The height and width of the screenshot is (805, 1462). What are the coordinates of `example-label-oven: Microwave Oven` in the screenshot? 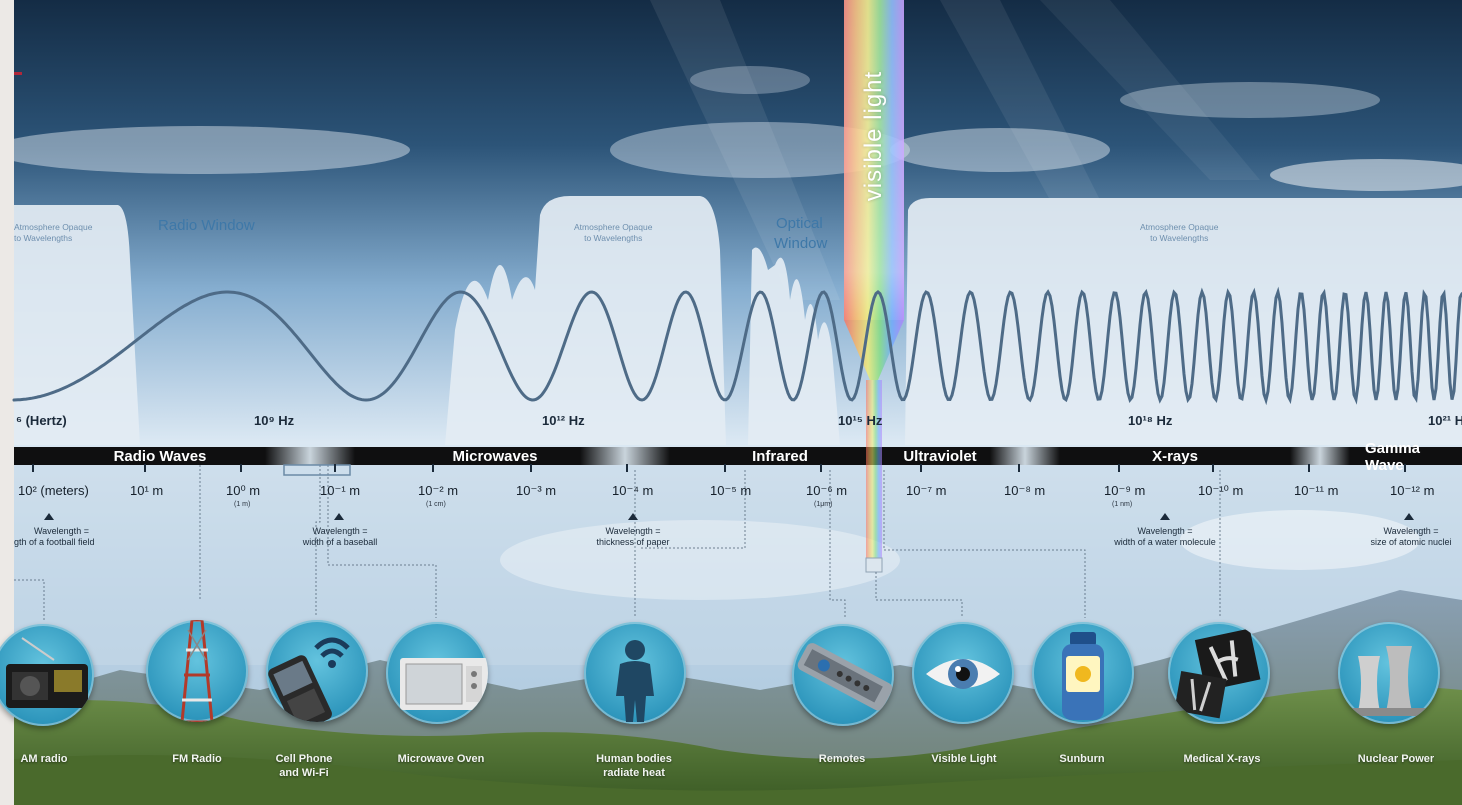 It's located at (441, 759).